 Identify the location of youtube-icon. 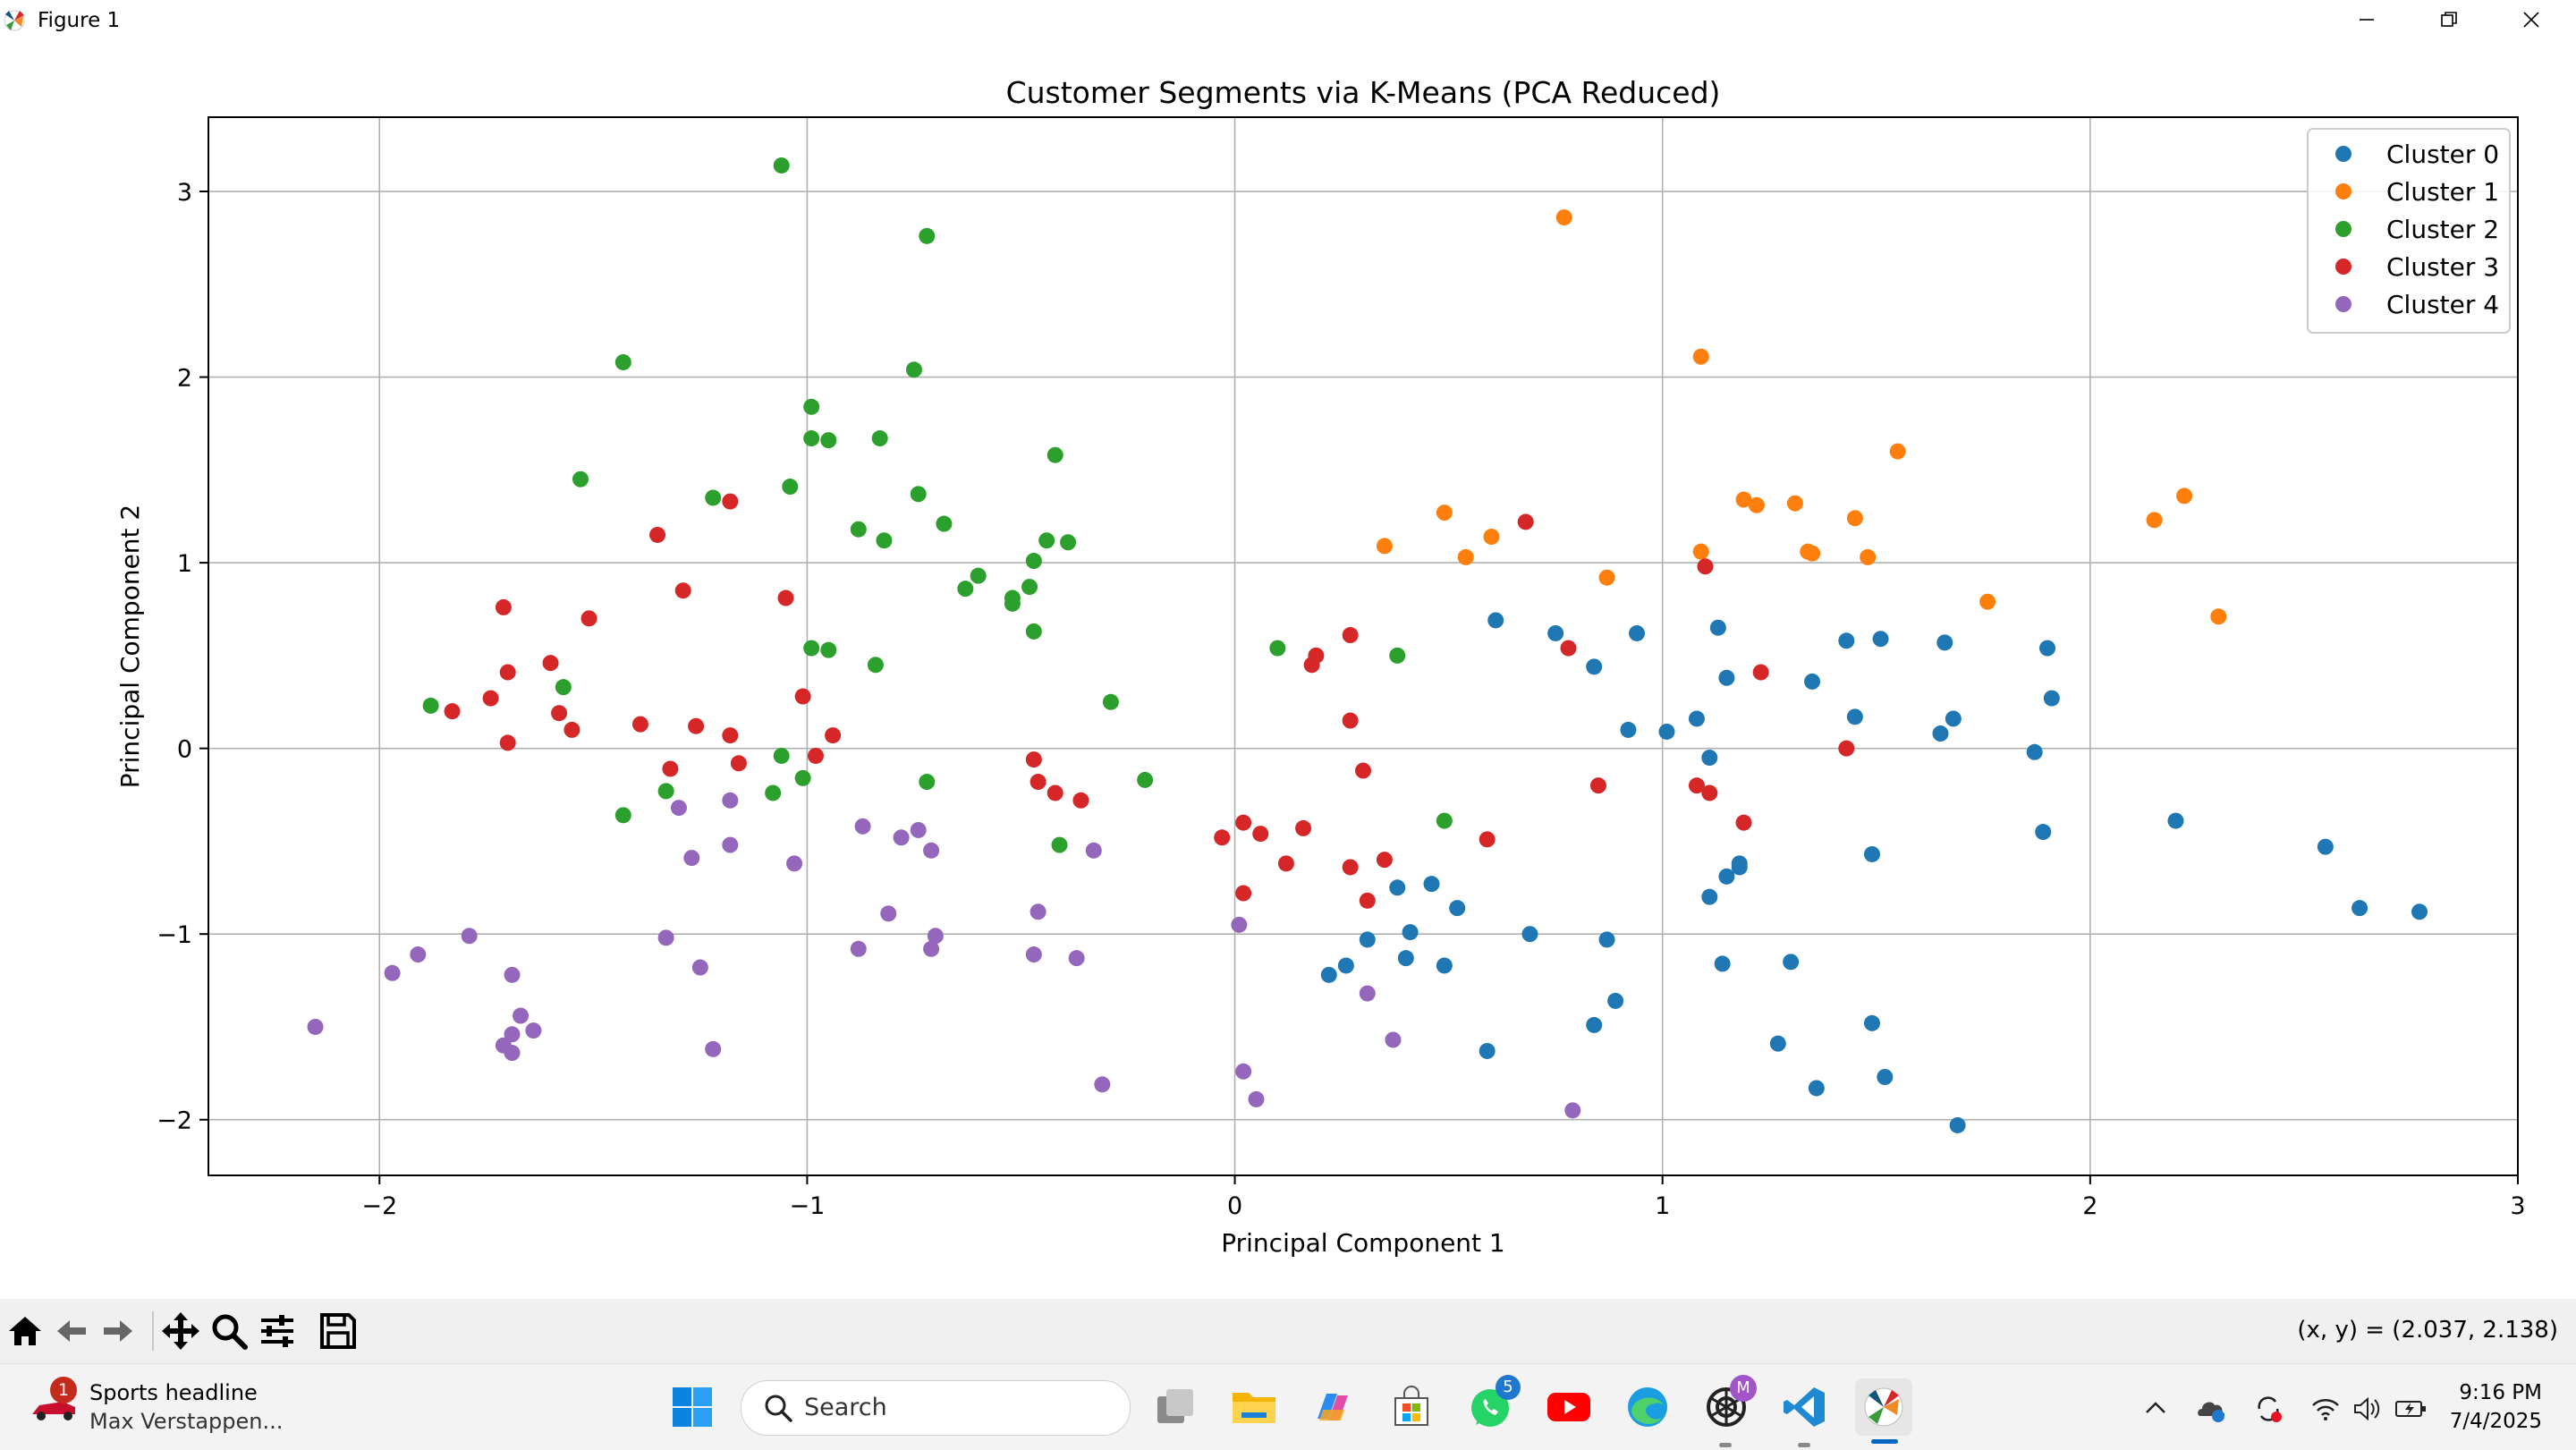
(1568, 1407).